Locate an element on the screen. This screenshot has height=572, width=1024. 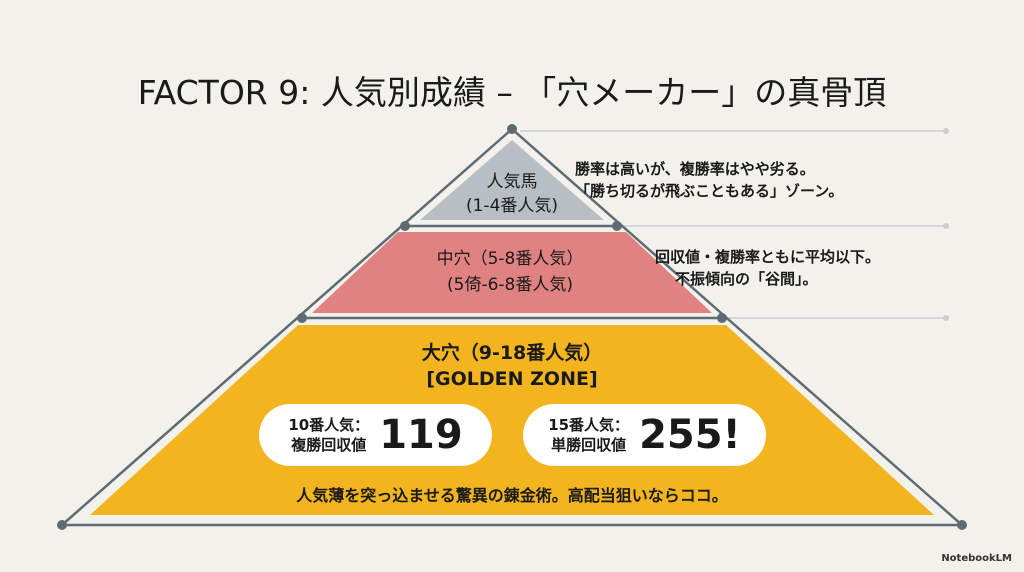
stat-value: 119 is located at coordinates (421, 435).